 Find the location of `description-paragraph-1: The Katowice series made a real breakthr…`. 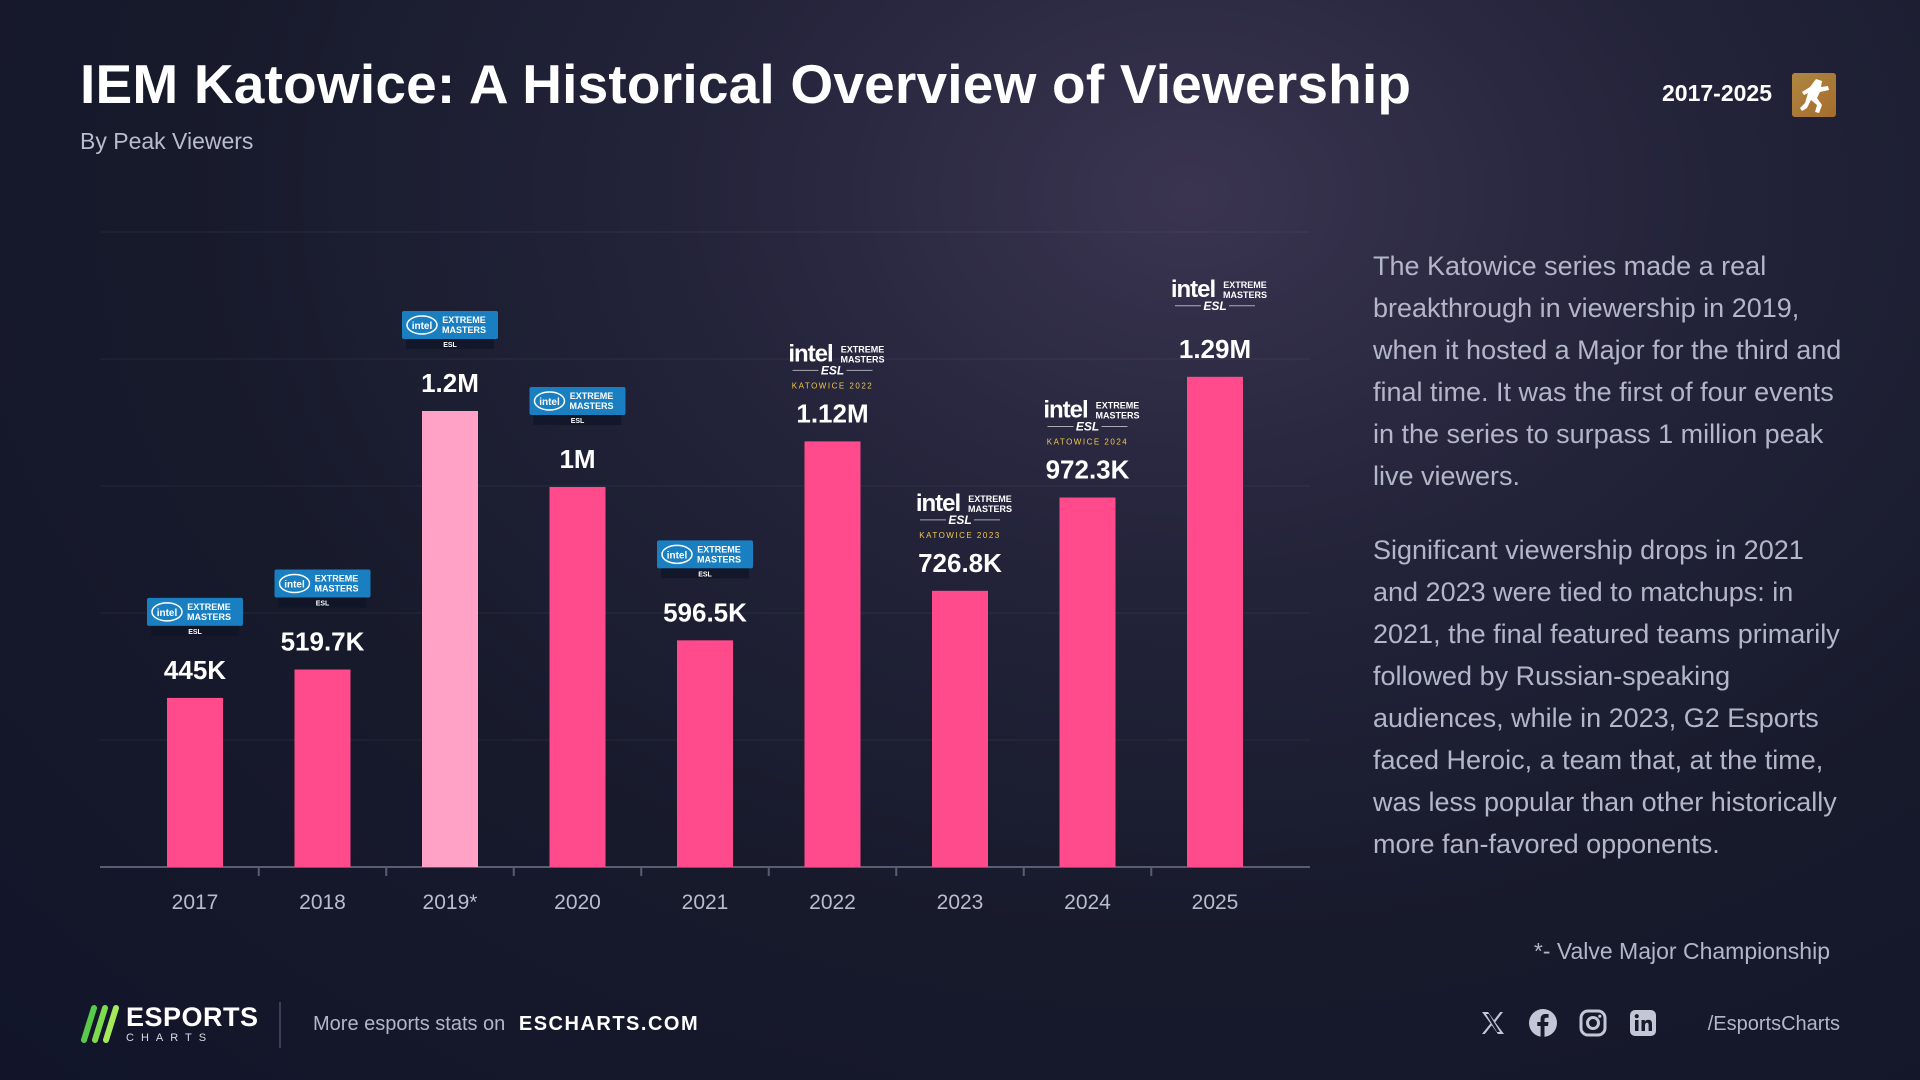

description-paragraph-1: The Katowice series made a real breakthr… is located at coordinates (1607, 371).